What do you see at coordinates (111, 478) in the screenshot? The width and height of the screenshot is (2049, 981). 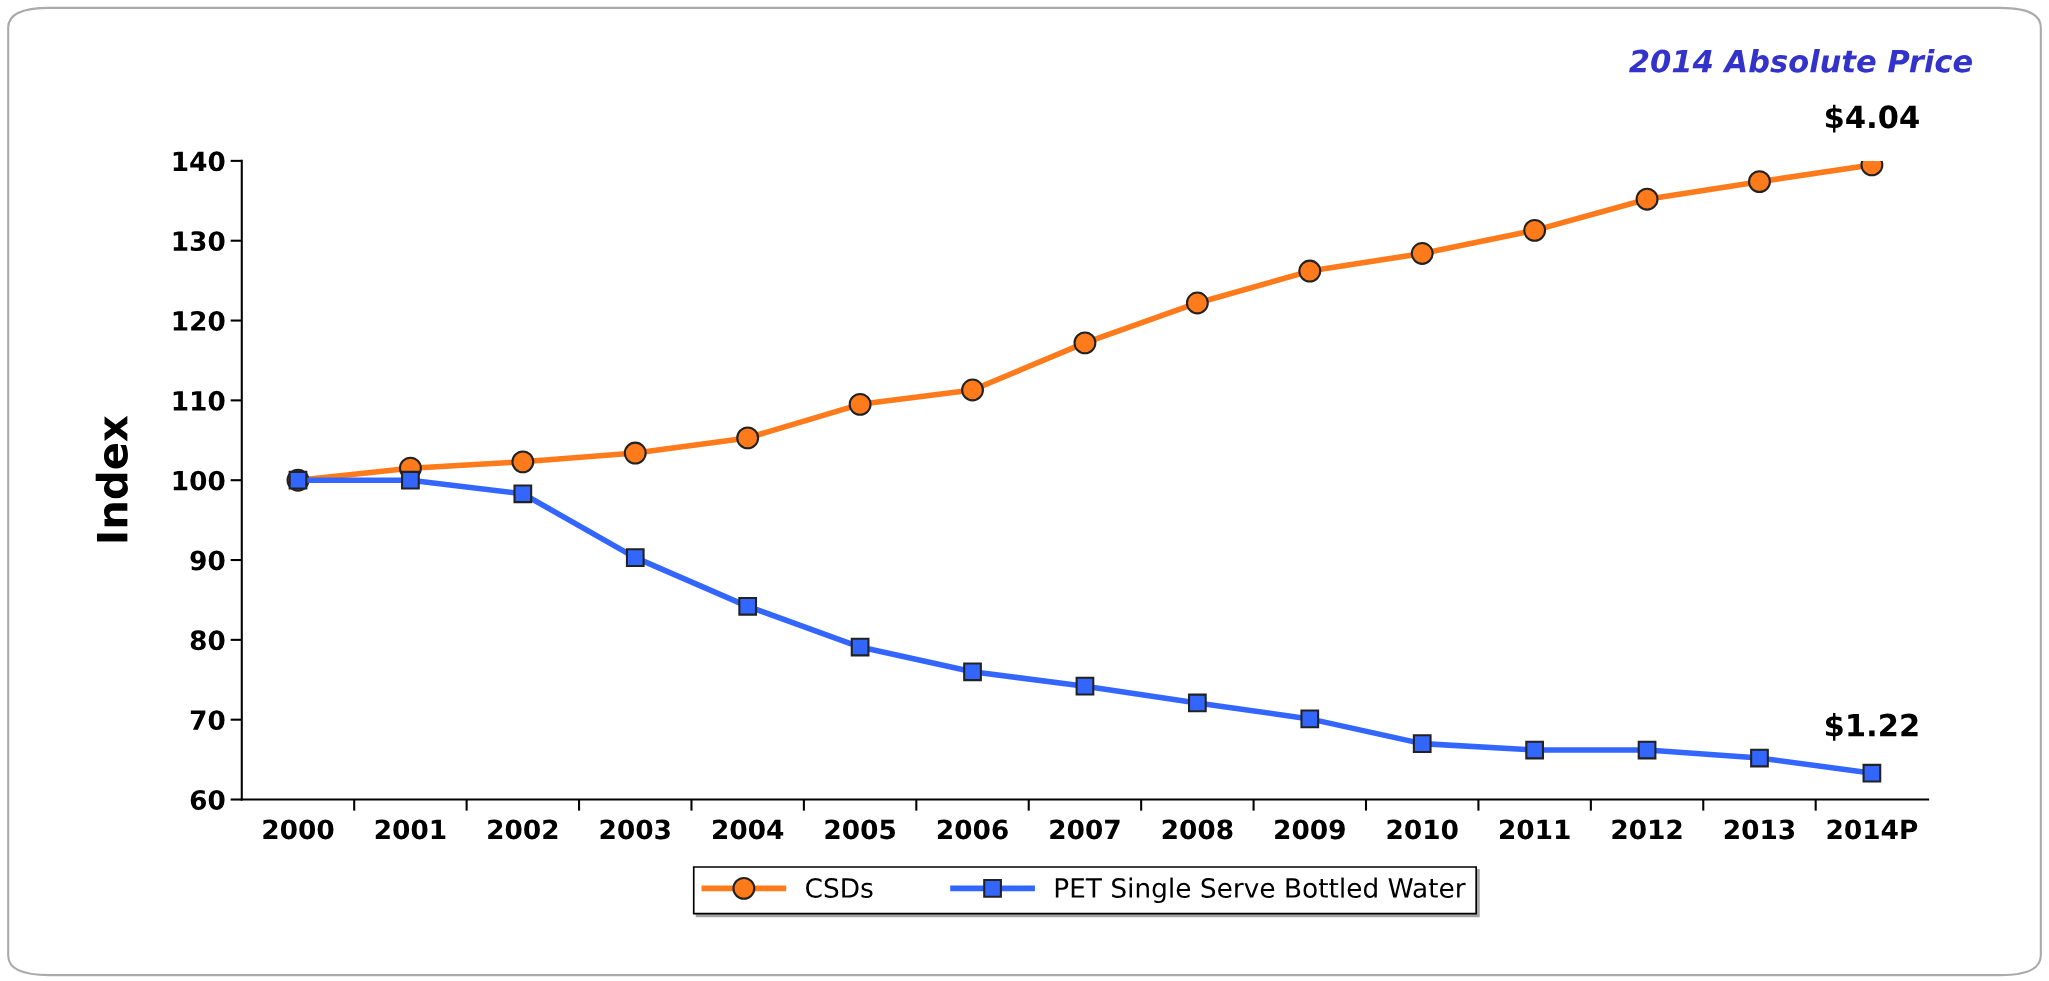 I see `y-axis-title: Index` at bounding box center [111, 478].